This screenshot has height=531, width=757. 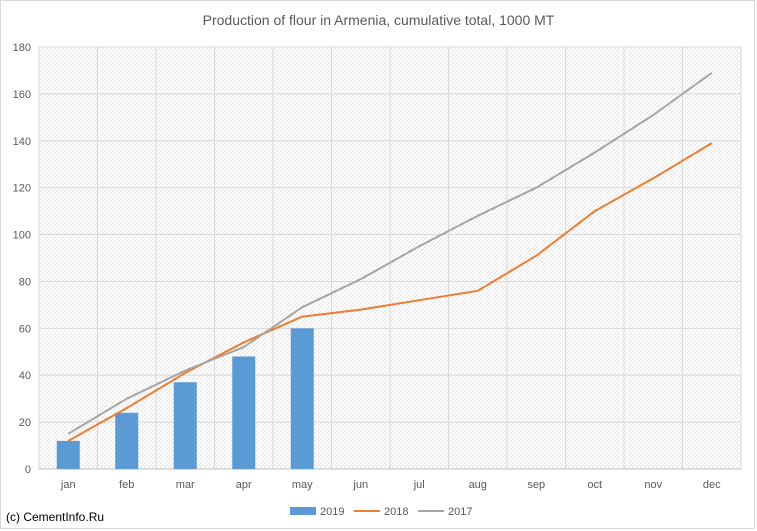 I want to click on bar-2019-may, so click(x=302, y=398).